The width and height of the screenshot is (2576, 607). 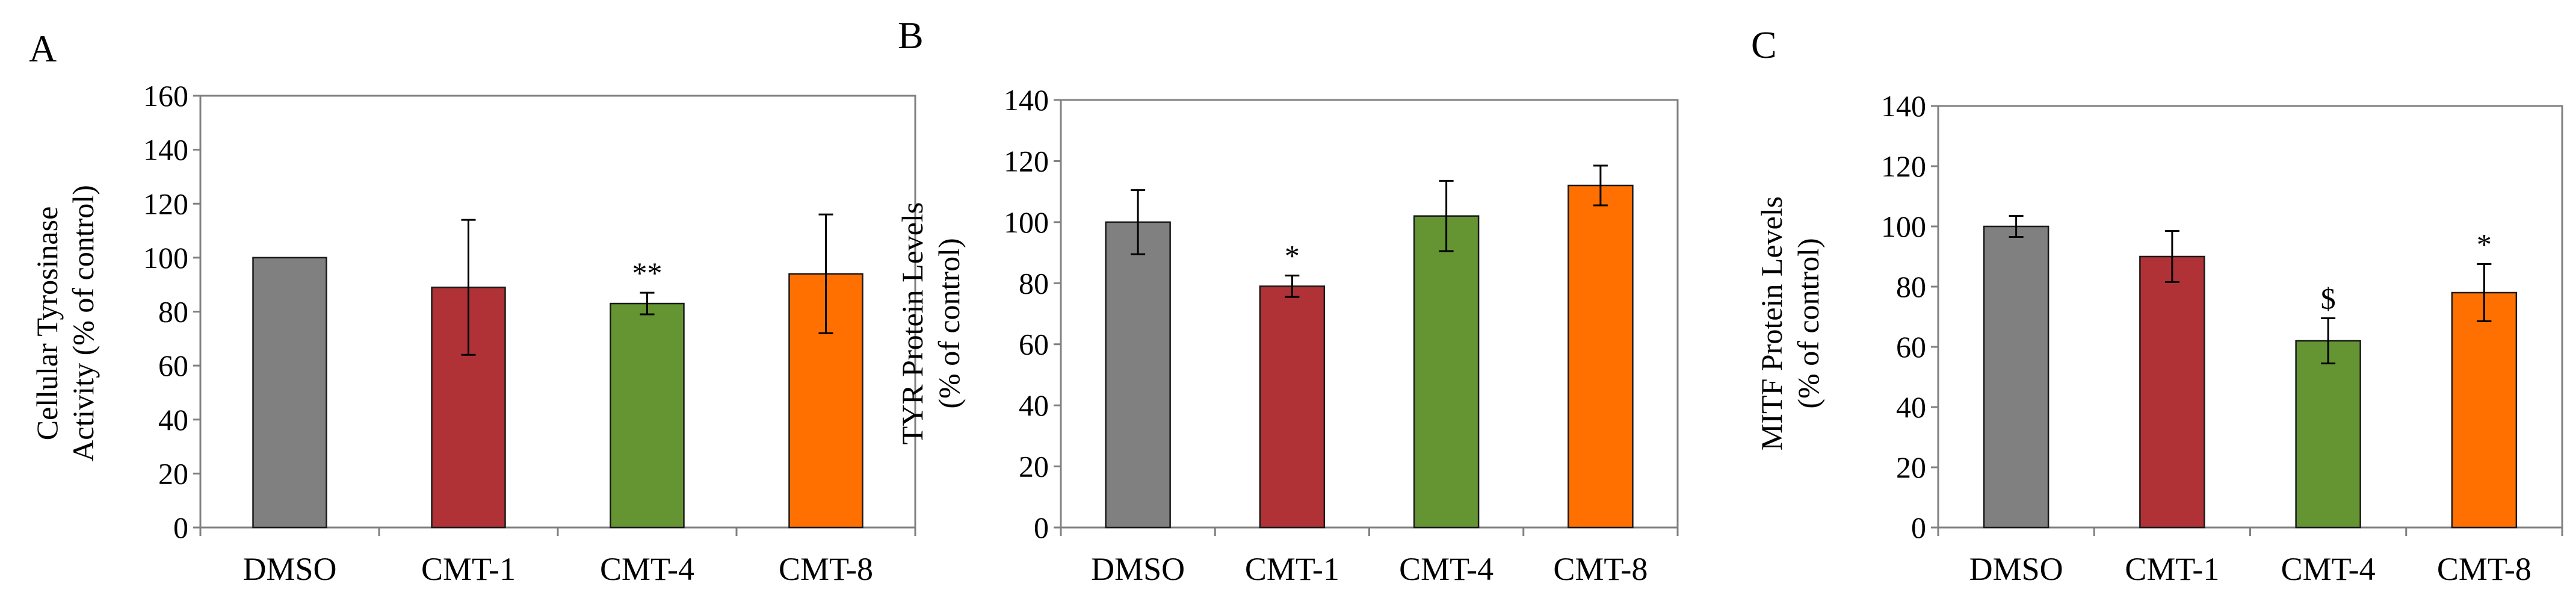 What do you see at coordinates (2250, 372) in the screenshot?
I see `bars-c: $*` at bounding box center [2250, 372].